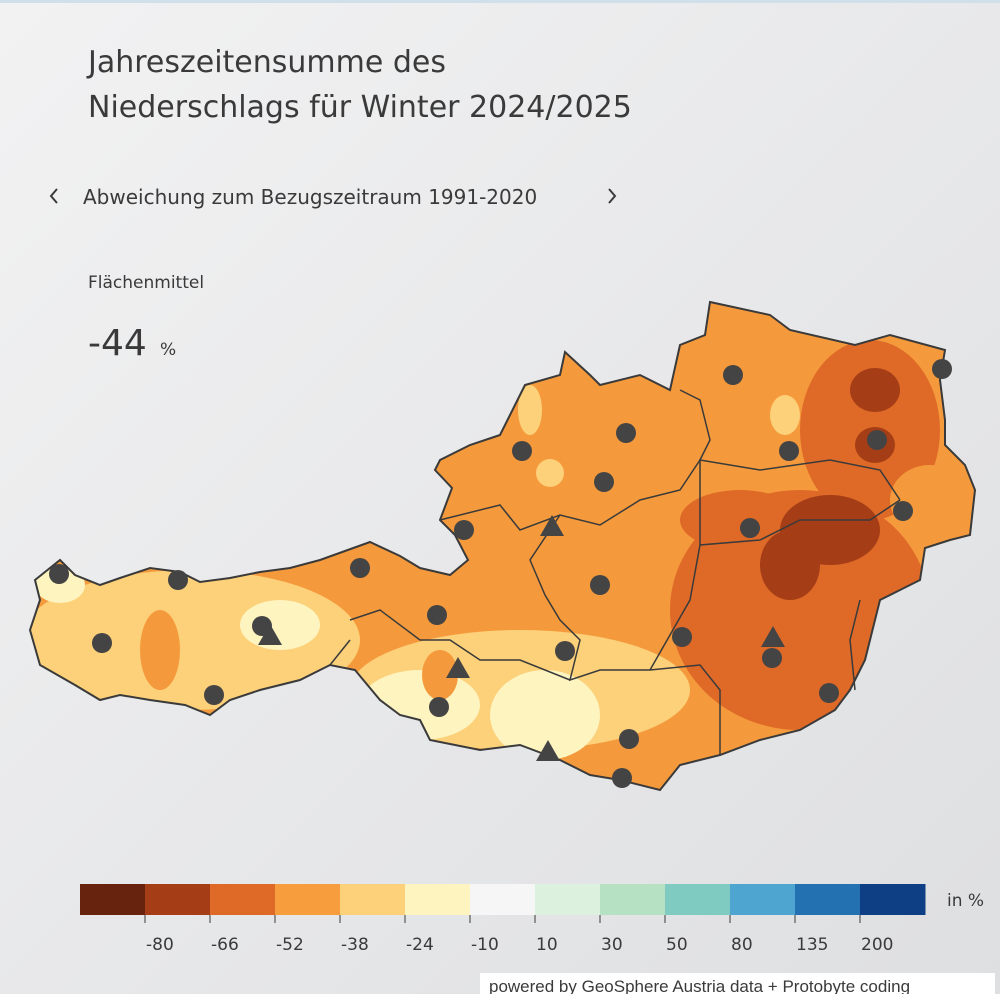 The image size is (1000, 998). Describe the element at coordinates (485, 945) in the screenshot. I see `legend-tick-label: -10` at that location.